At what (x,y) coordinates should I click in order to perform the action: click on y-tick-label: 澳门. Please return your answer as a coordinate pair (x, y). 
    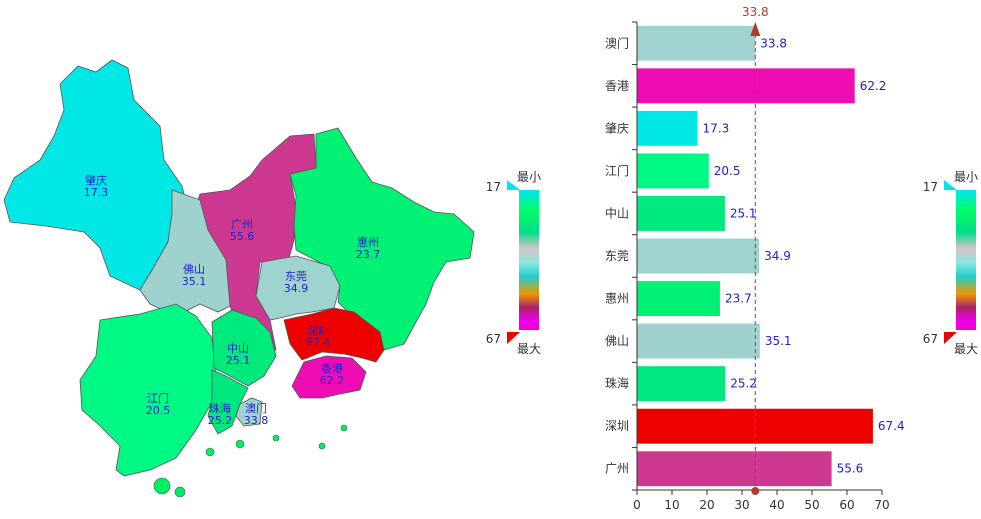
    Looking at the image, I should click on (617, 42).